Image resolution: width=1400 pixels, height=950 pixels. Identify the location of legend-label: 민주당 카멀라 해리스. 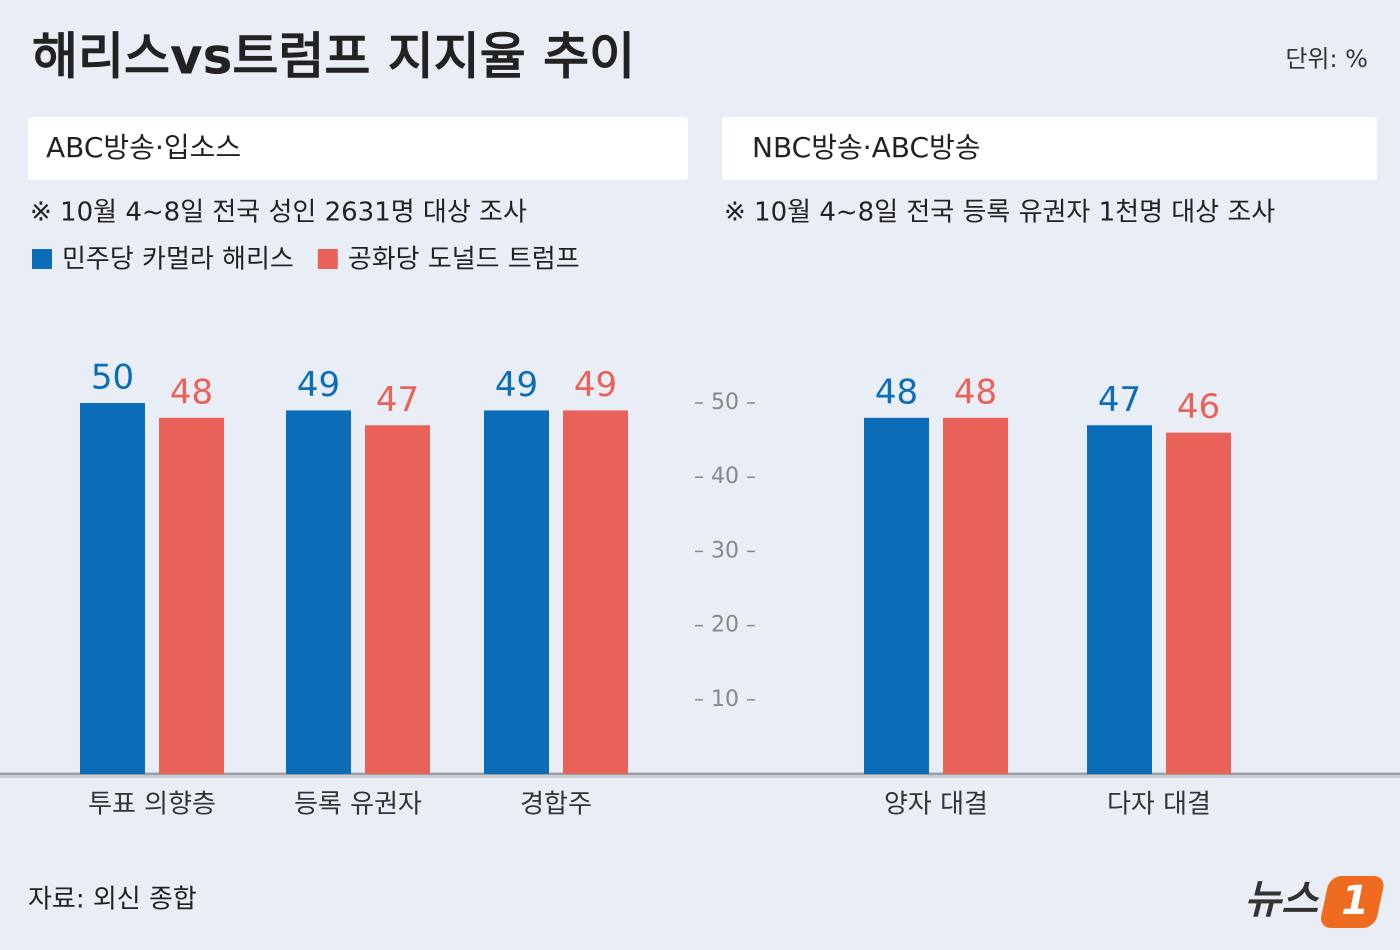
(178, 260).